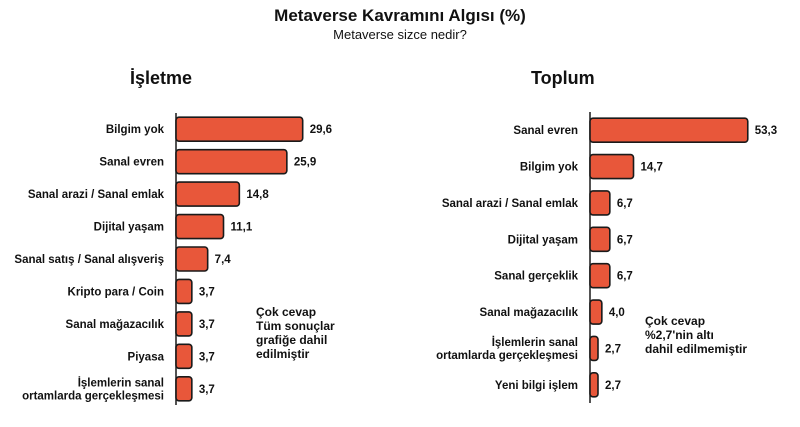  I want to click on right-value-label-0: 53,3, so click(766, 131).